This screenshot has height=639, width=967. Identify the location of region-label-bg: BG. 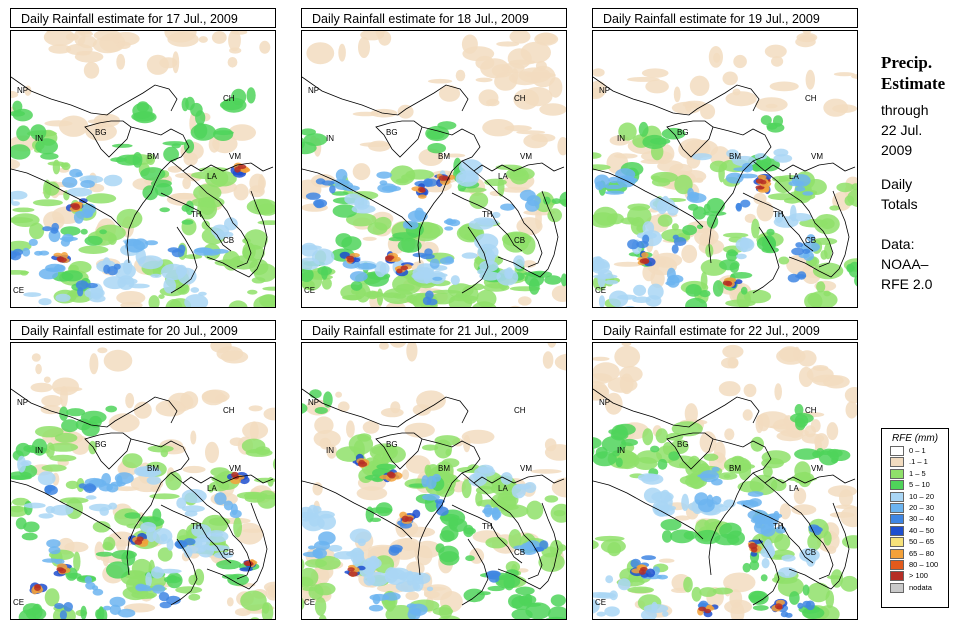
(101, 132).